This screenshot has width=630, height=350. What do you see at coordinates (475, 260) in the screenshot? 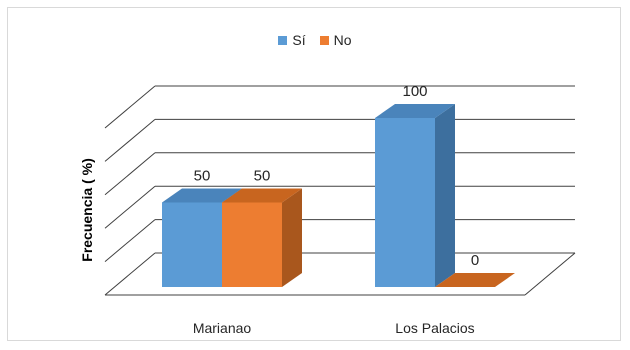
I see `data-label-1-1: 0` at bounding box center [475, 260].